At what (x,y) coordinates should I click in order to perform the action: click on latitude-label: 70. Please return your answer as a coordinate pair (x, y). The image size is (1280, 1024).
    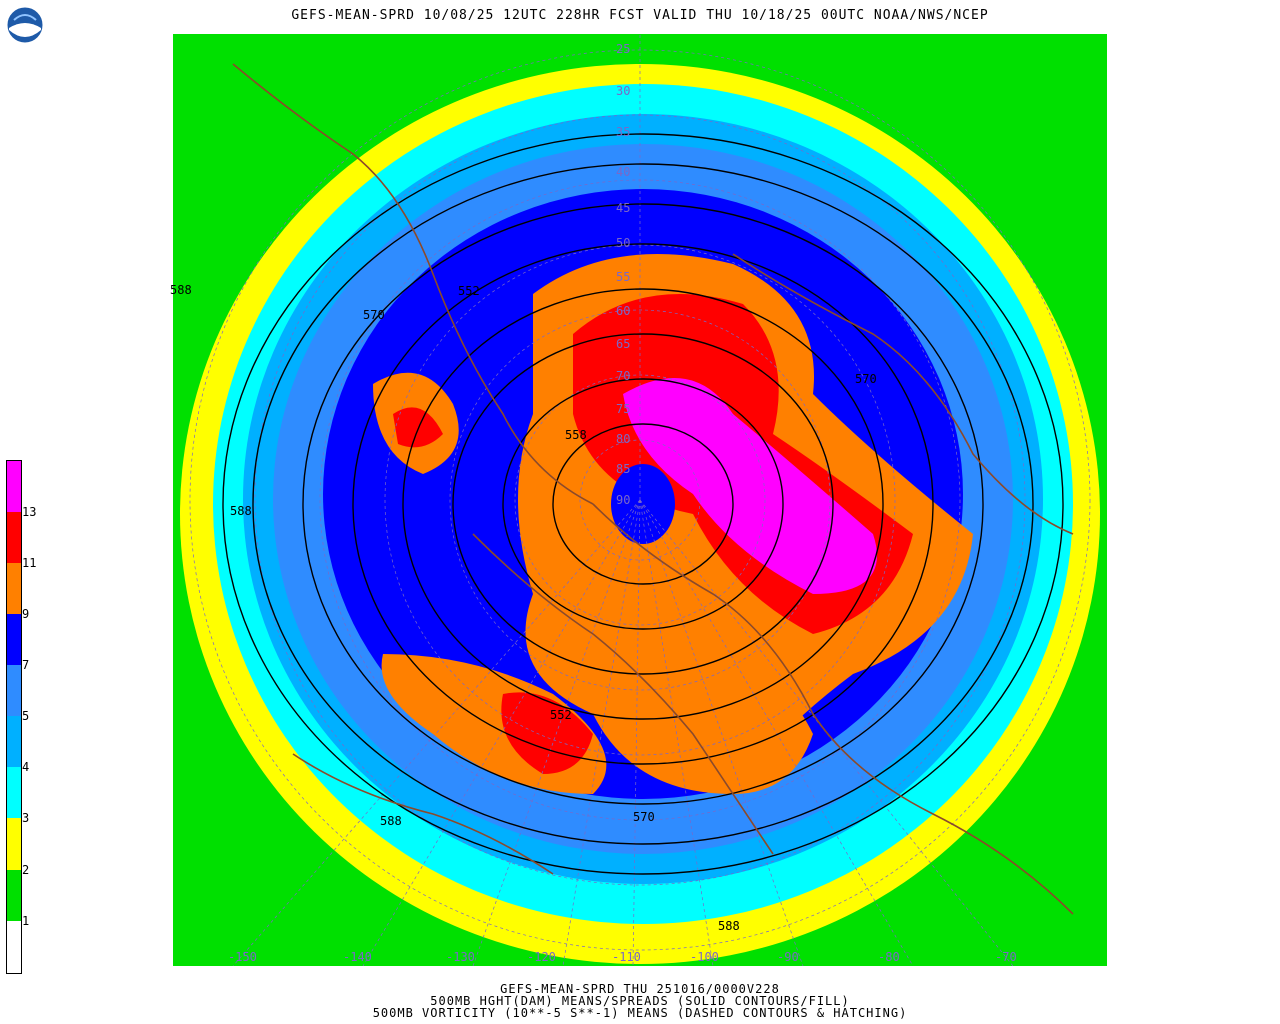
    Looking at the image, I should click on (623, 376).